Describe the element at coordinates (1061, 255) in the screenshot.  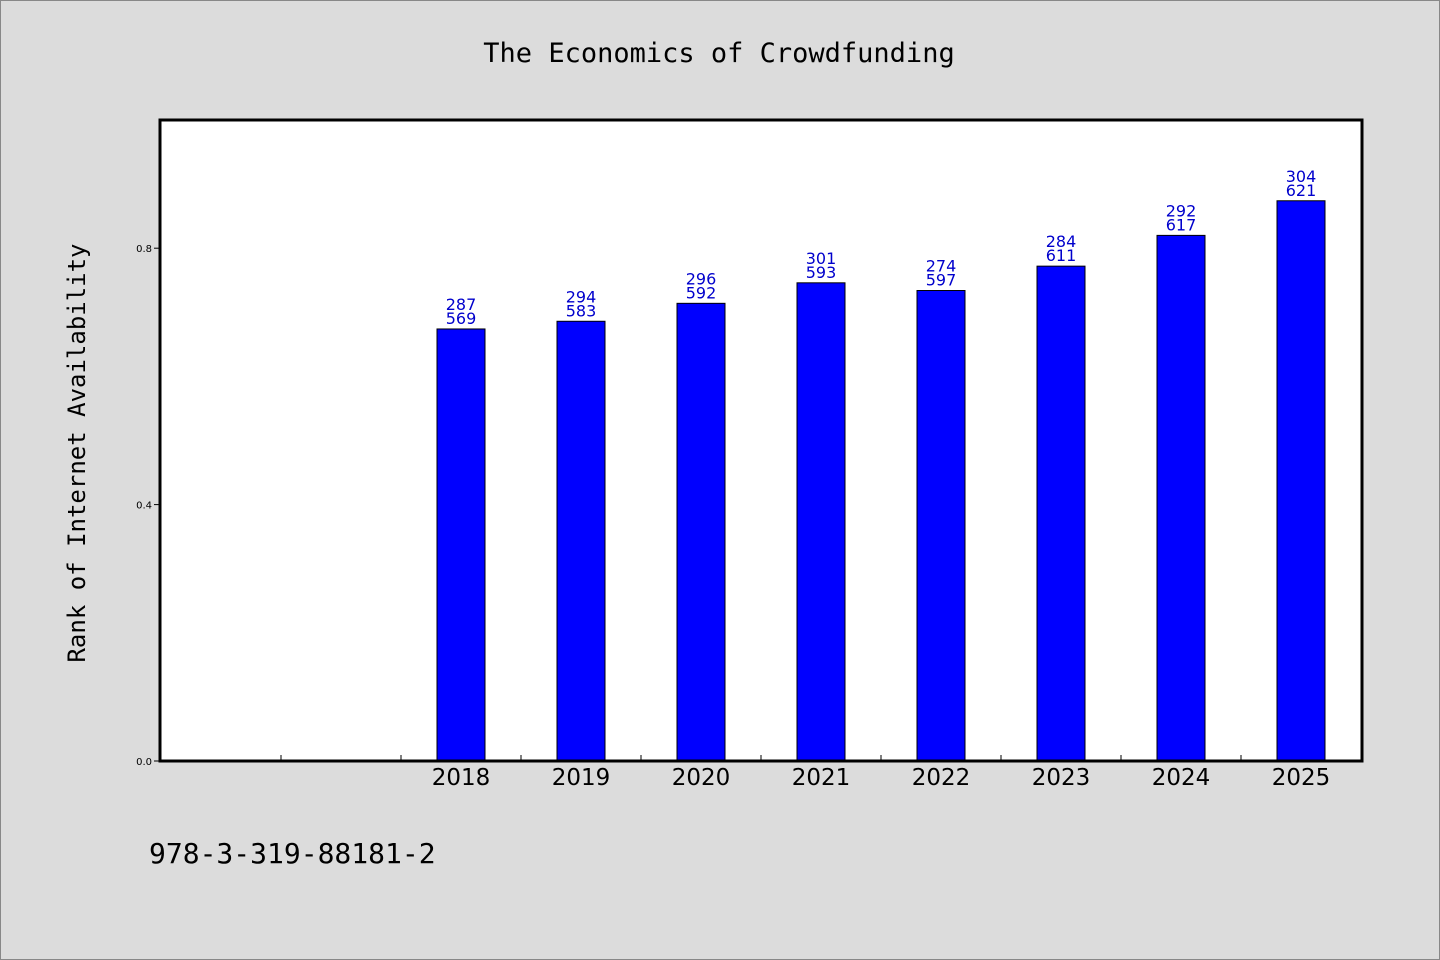
I see `data-label-bottom: 611` at that location.